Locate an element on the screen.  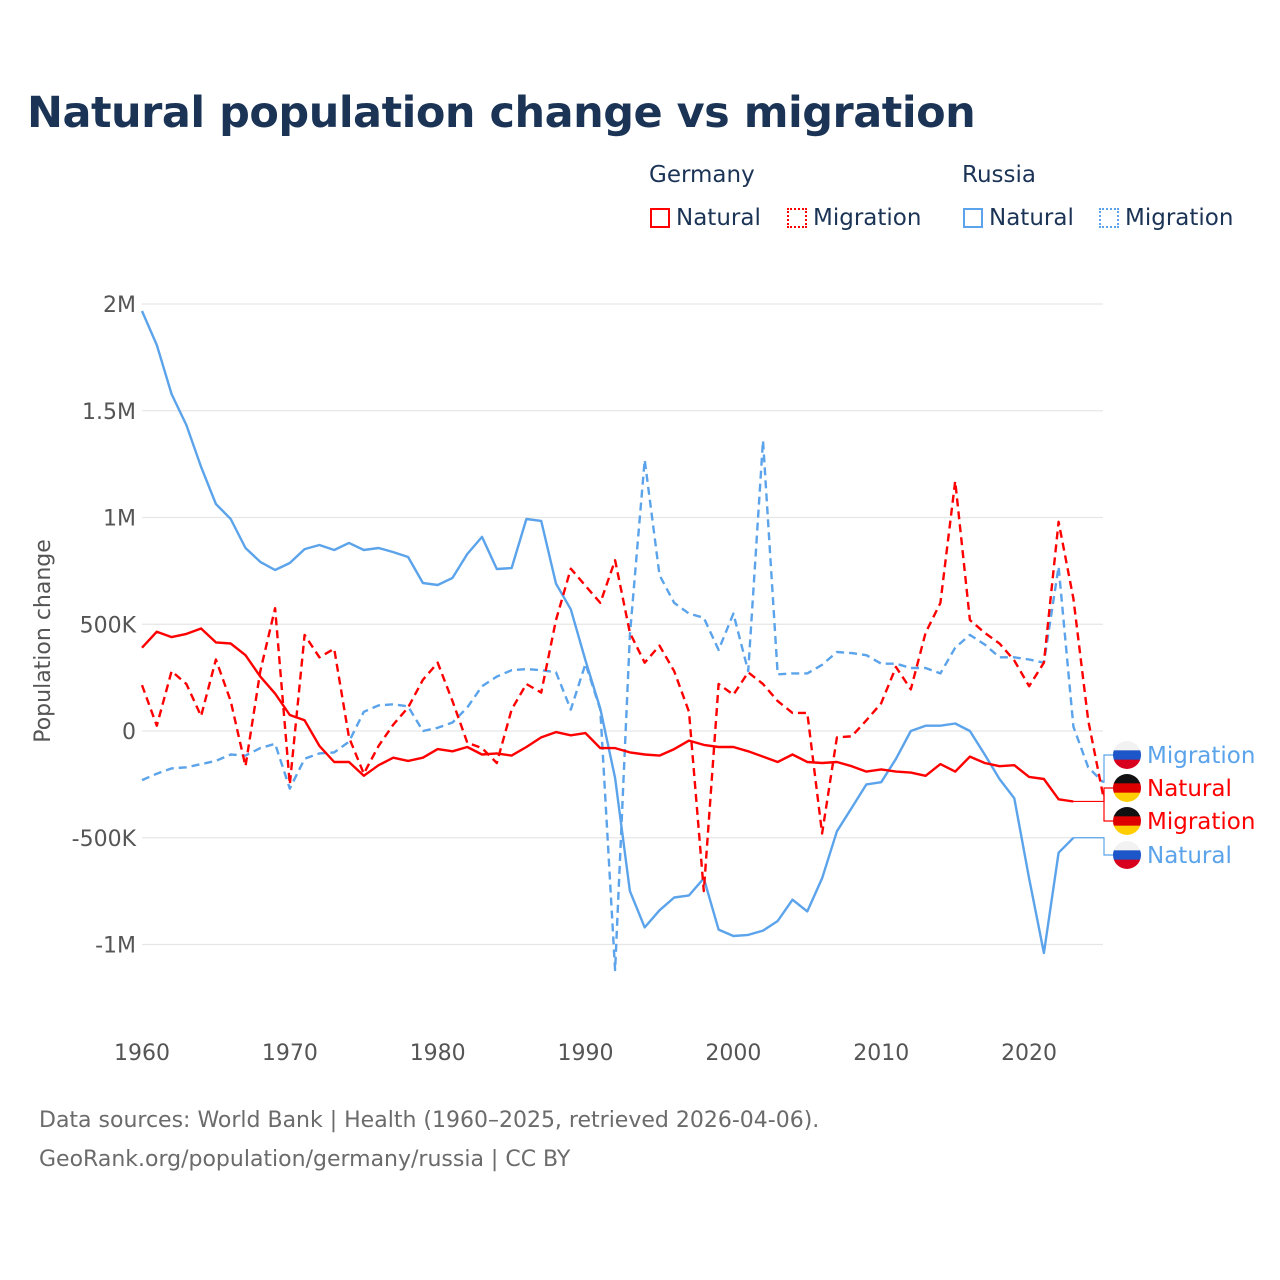
y-tick-label: 2M is located at coordinates (119, 305).